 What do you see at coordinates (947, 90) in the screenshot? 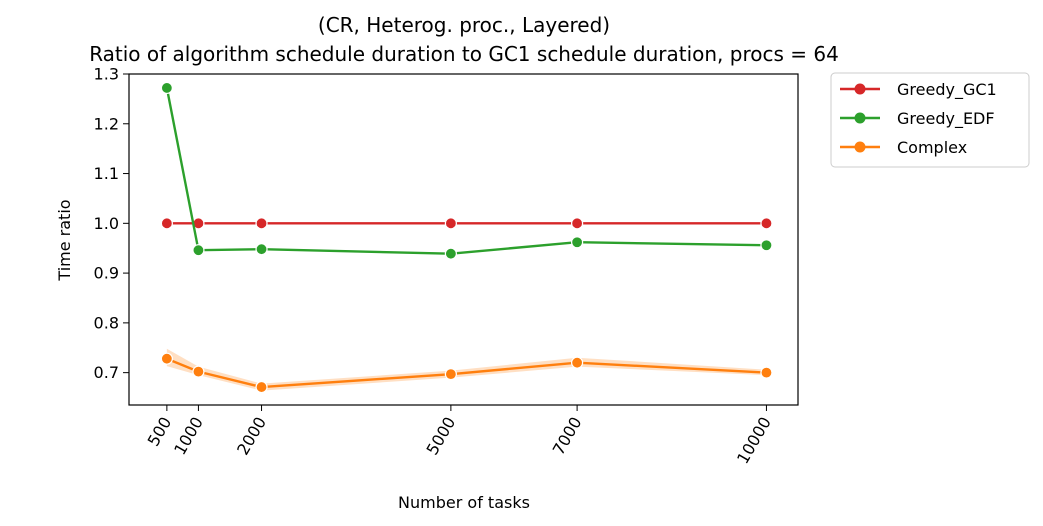
I see `legend-greedy-gc1-label: Greedy_GC1` at bounding box center [947, 90].